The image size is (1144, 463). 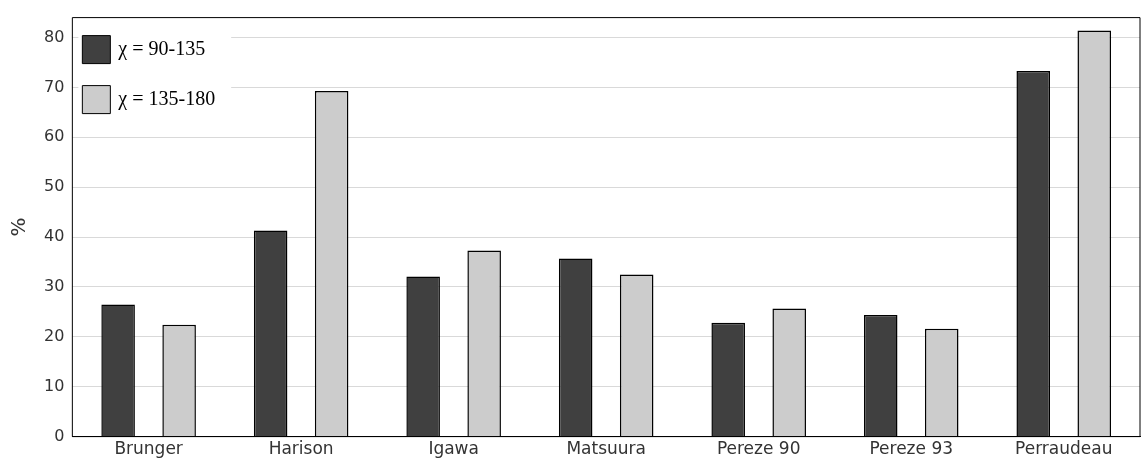 I want to click on y-tick-label: 60, so click(x=54, y=136).